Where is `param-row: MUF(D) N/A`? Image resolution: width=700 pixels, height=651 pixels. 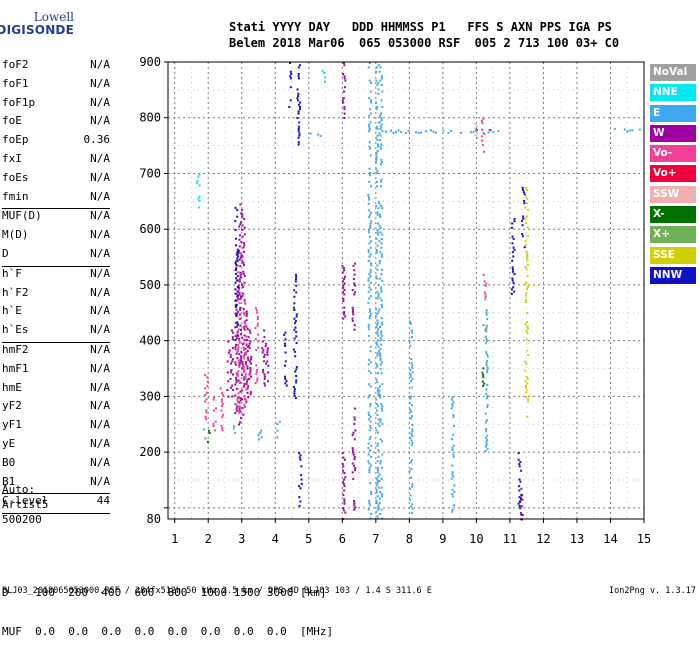
param-row: MUF(D) N/A is located at coordinates (56, 218).